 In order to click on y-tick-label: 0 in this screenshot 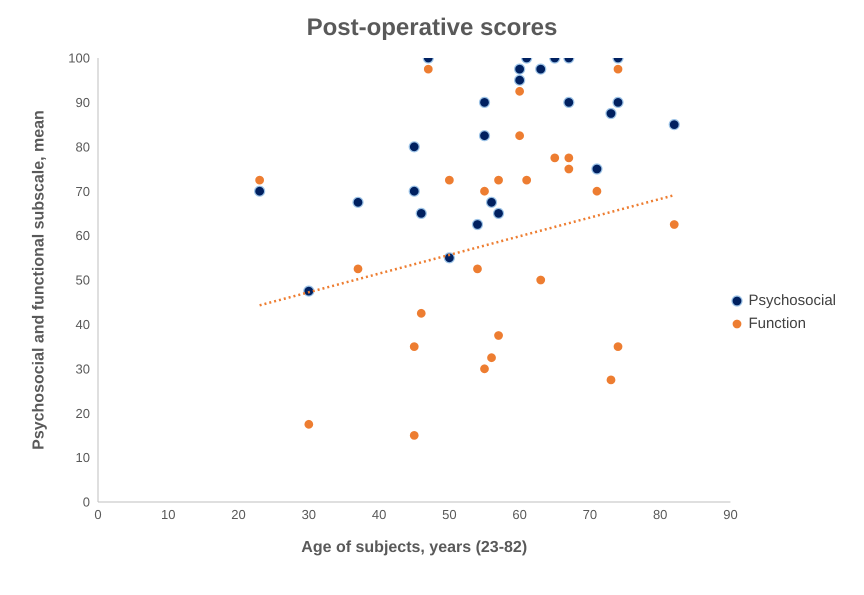, I will do `click(86, 502)`.